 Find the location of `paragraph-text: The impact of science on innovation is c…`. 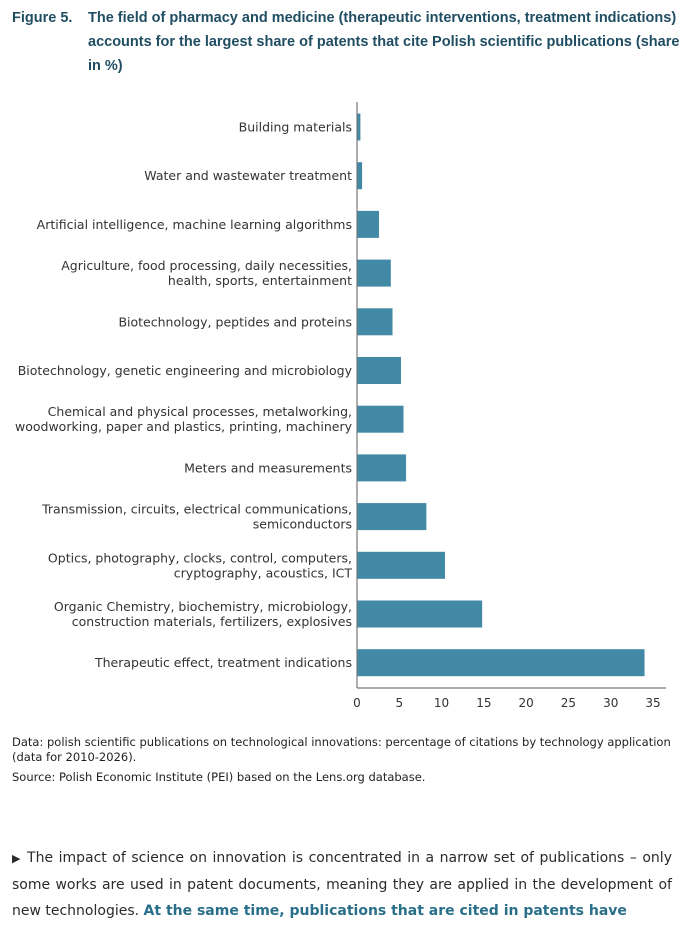

paragraph-text: The impact of science on innovation is c… is located at coordinates (342, 884).